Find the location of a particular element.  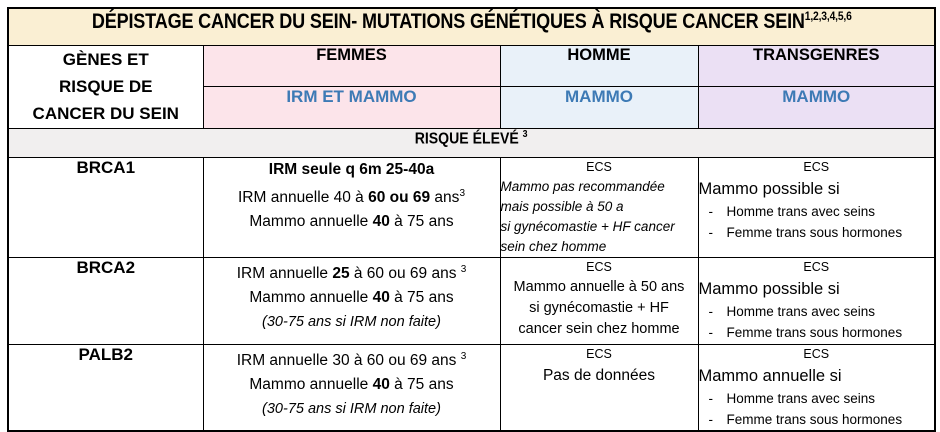

modality-femmes: IRM ET MAMMO is located at coordinates (351, 107).